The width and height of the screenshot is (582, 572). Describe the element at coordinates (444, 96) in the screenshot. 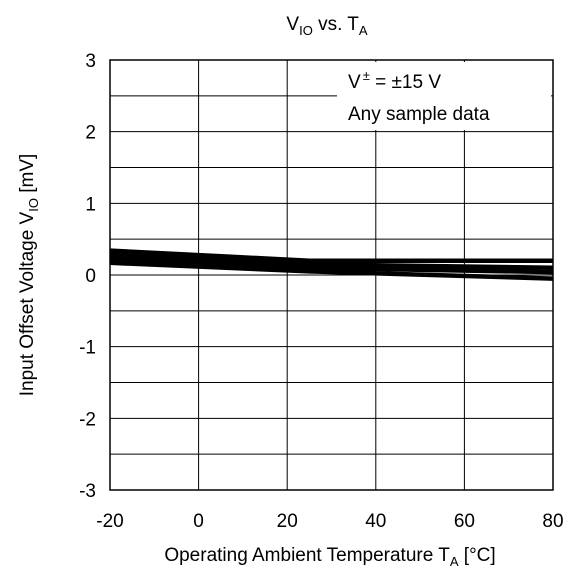

I see `annotation-box` at that location.